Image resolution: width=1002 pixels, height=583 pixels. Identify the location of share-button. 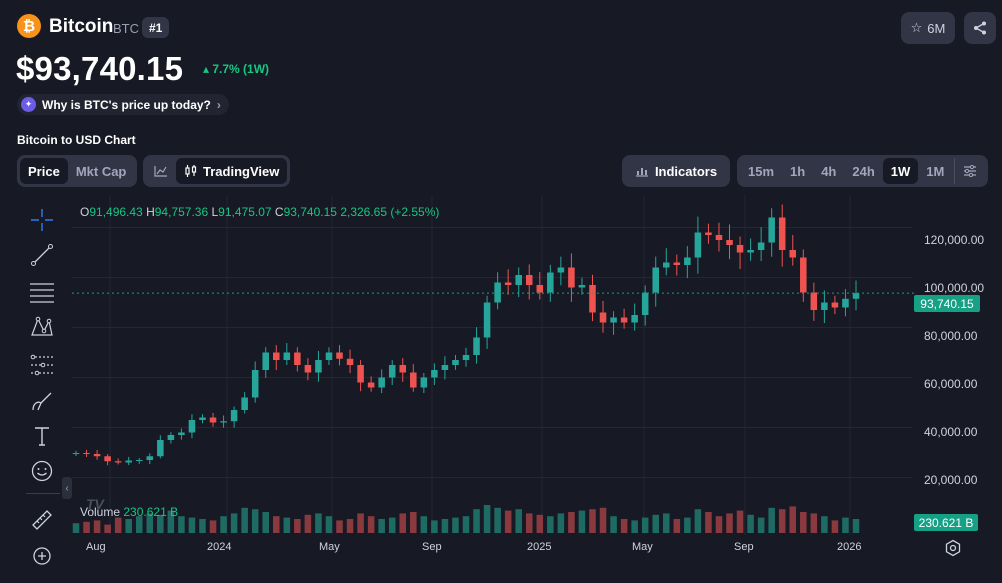
(980, 28).